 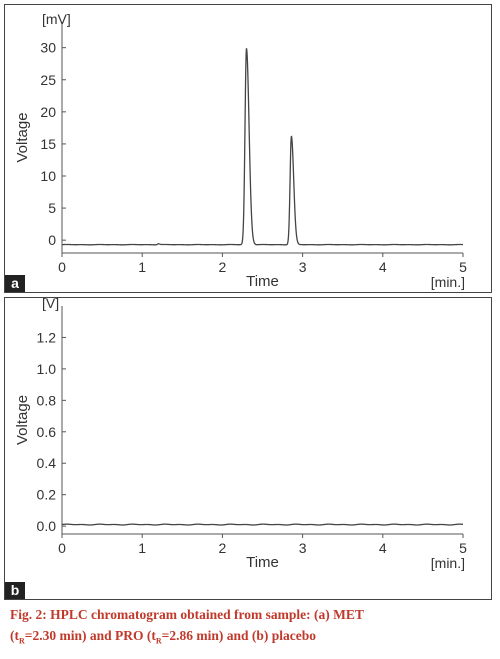 What do you see at coordinates (262, 562) in the screenshot?
I see `chart-b-x-axis-title: Time` at bounding box center [262, 562].